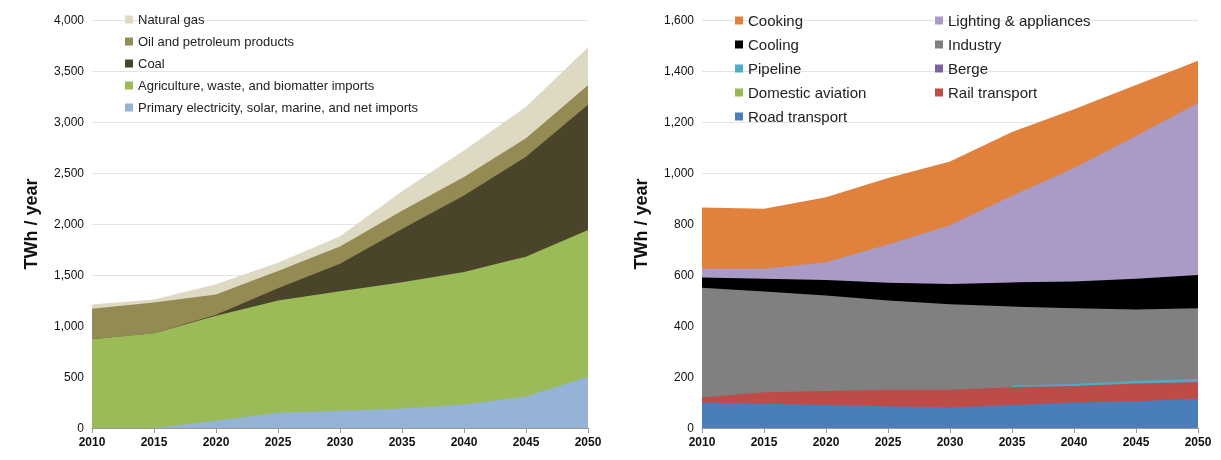  I want to click on y-tick-label: 2,000, so click(69, 224).